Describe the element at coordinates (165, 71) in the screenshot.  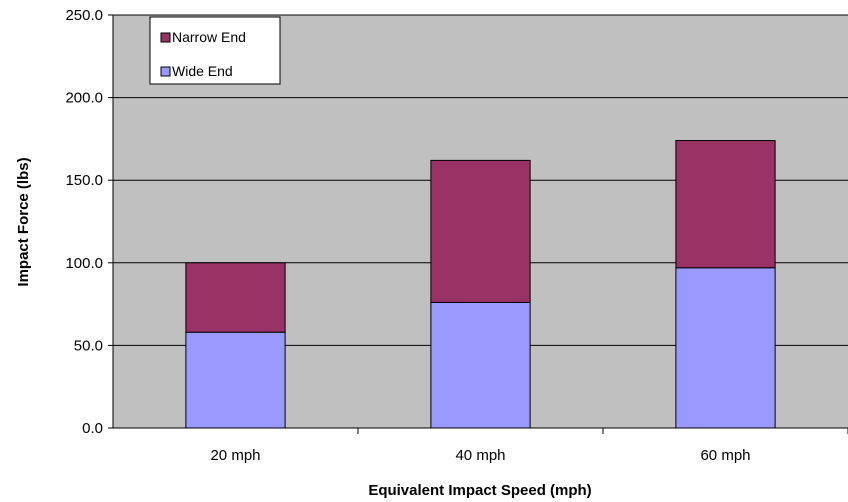
I see `legend-swatch-wide-end` at that location.